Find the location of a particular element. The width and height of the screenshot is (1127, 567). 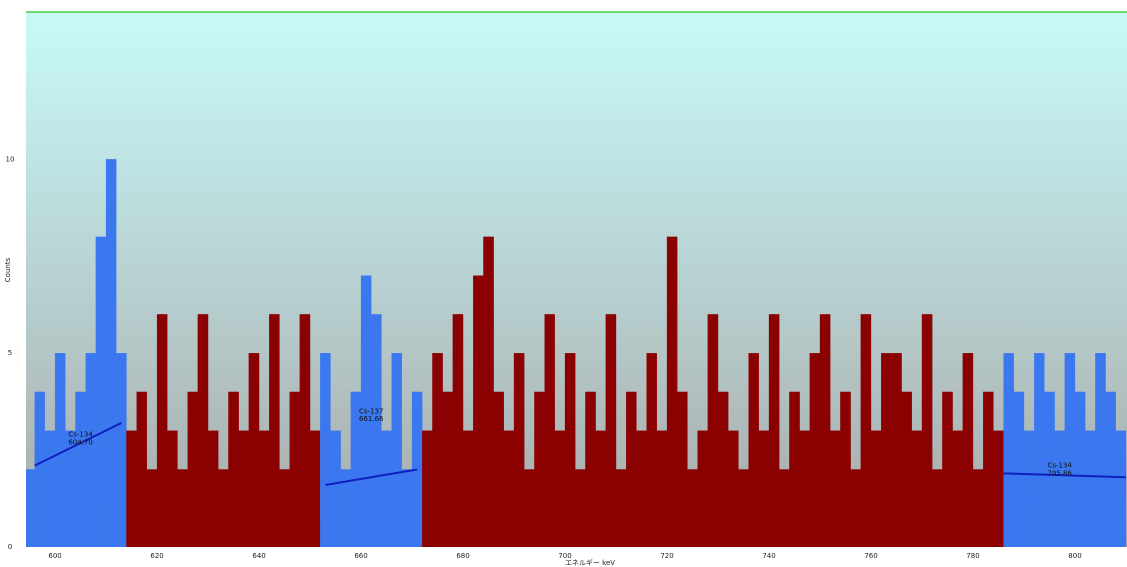

peak-annotation: 604.70 is located at coordinates (80, 442).